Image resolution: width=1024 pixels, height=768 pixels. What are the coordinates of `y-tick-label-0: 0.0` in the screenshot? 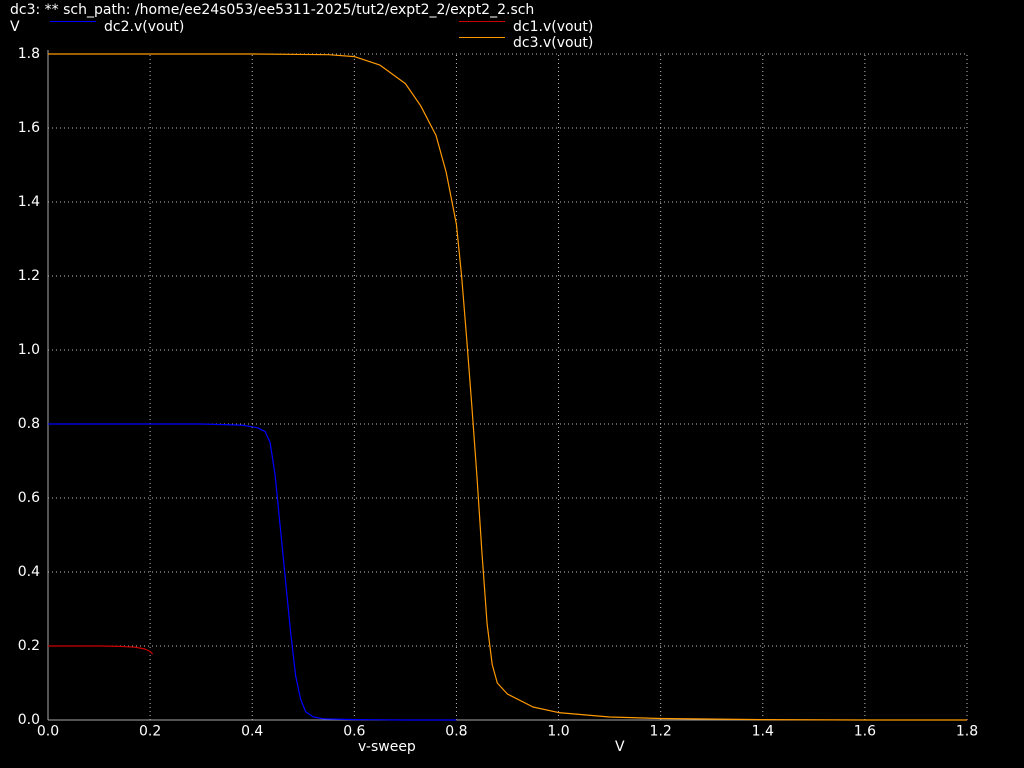 It's located at (29, 720).